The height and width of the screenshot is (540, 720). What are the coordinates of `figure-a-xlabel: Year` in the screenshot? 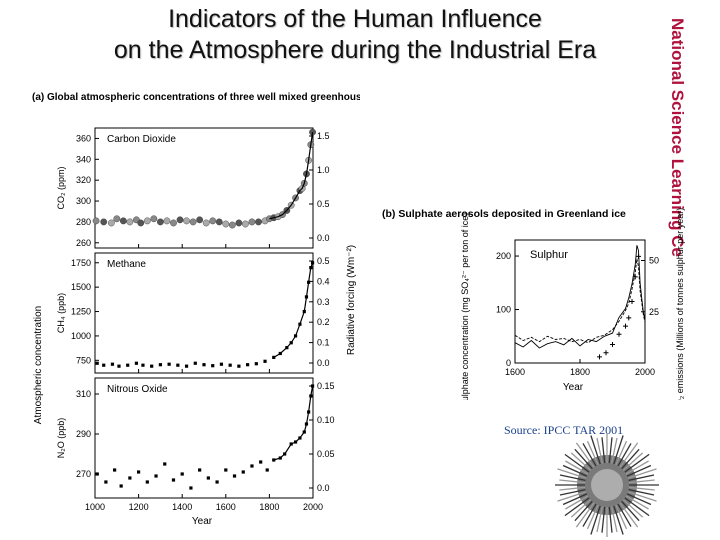 It's located at (202, 521).